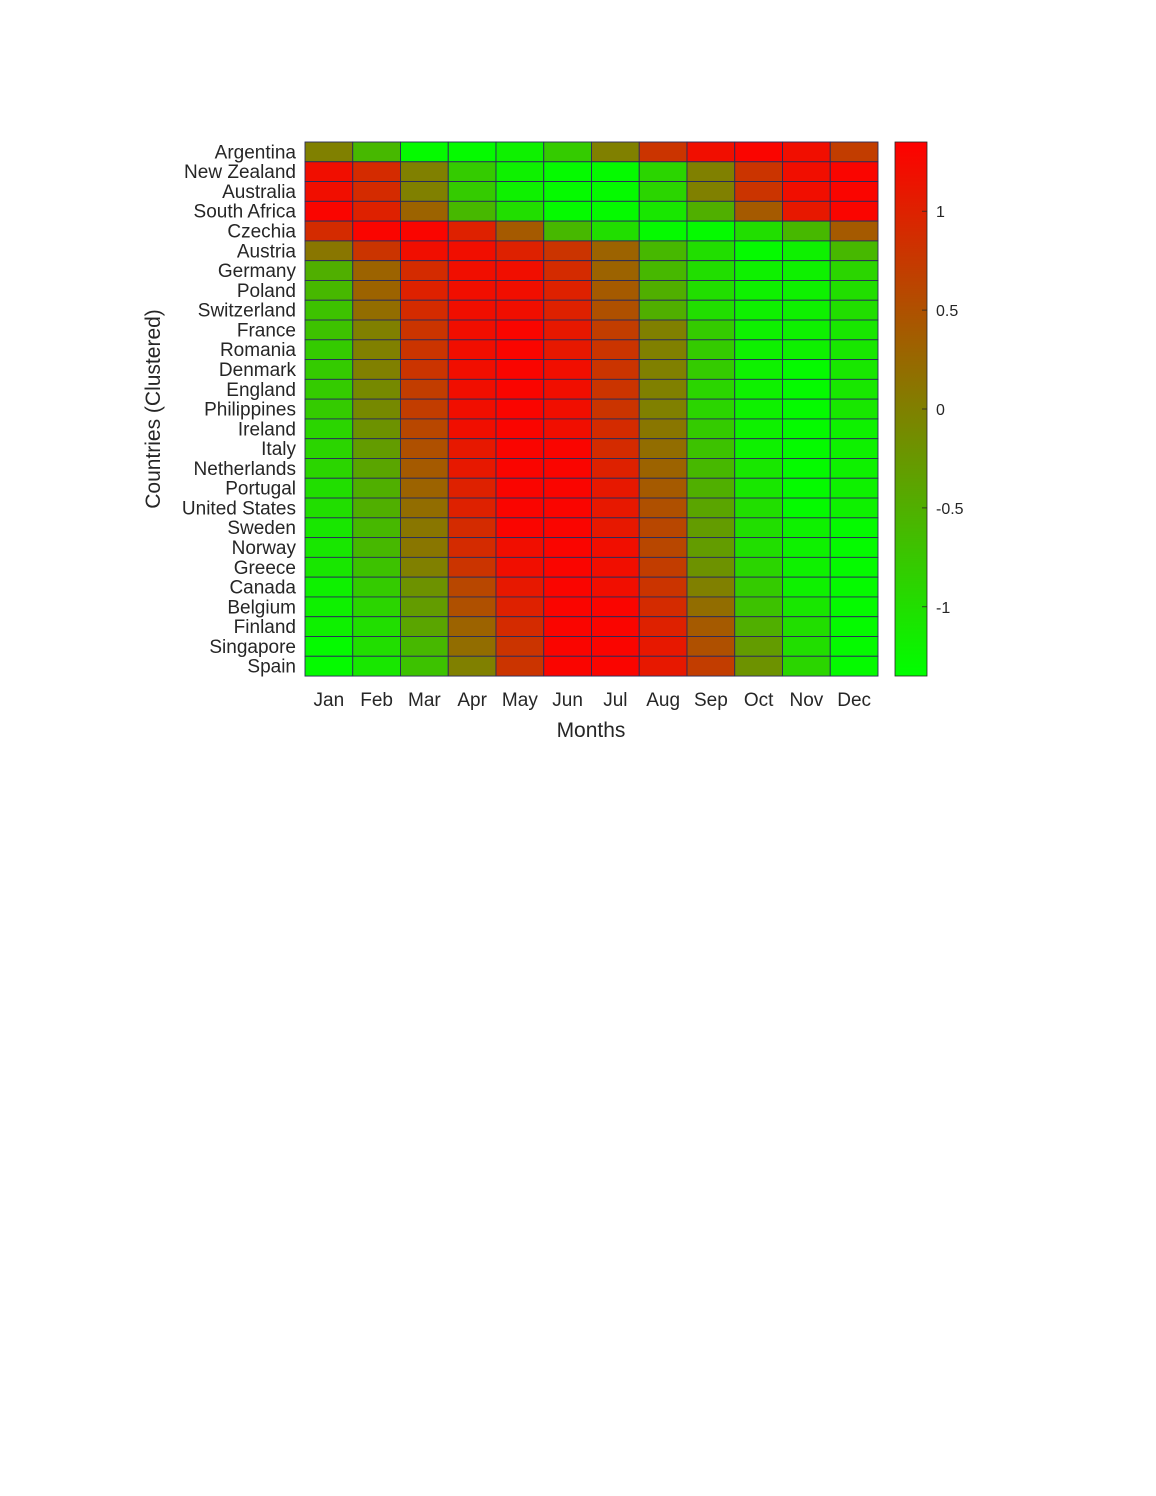 This screenshot has height=1496, width=1156. Describe the element at coordinates (265, 627) in the screenshot. I see `y-tick-label: Finland` at that location.